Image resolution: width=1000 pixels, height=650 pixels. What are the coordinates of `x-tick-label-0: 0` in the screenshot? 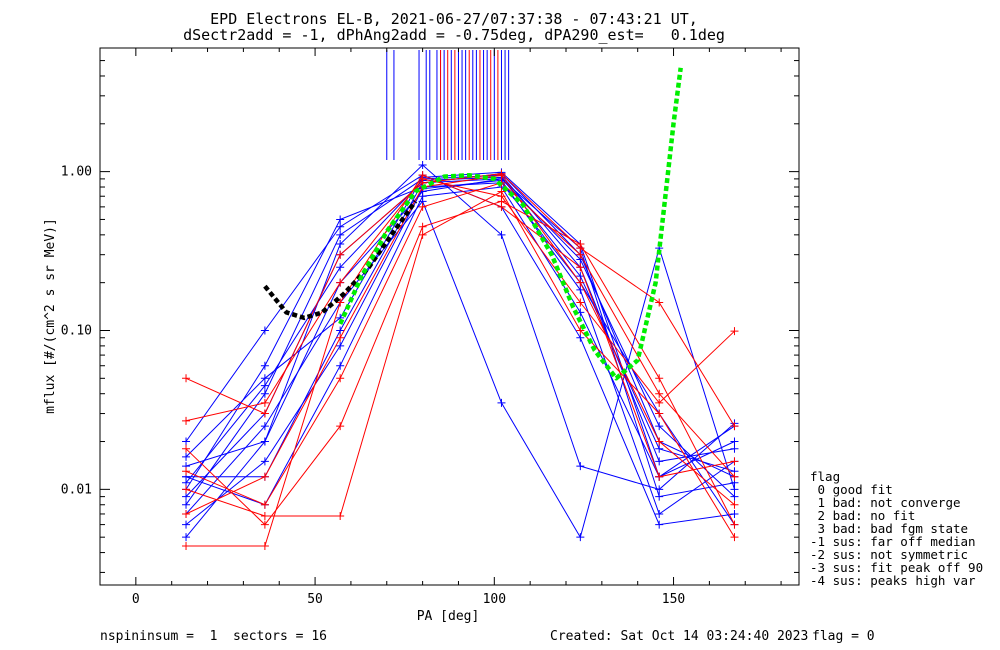 It's located at (136, 599).